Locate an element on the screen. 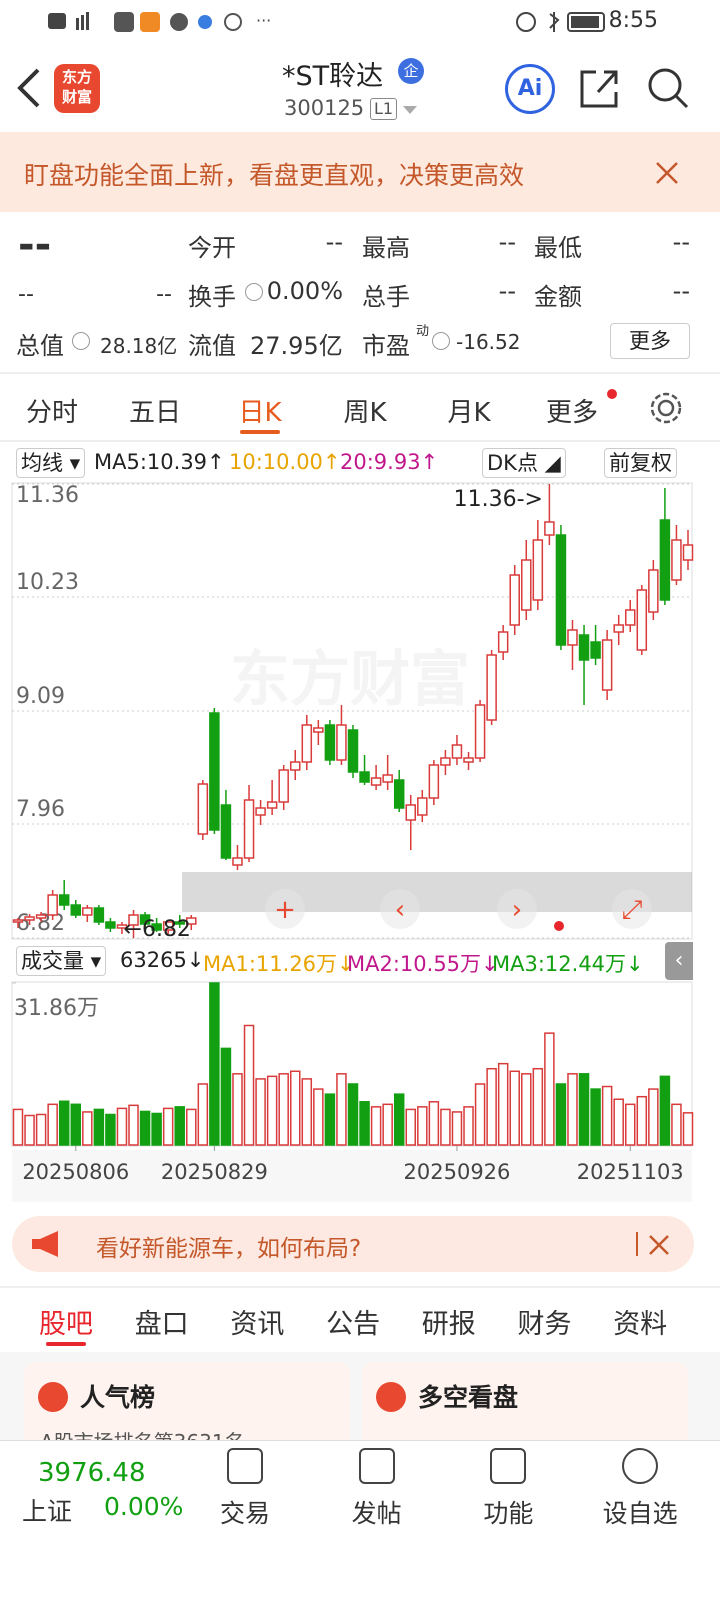  period-tab: 五日 is located at coordinates (155, 413).